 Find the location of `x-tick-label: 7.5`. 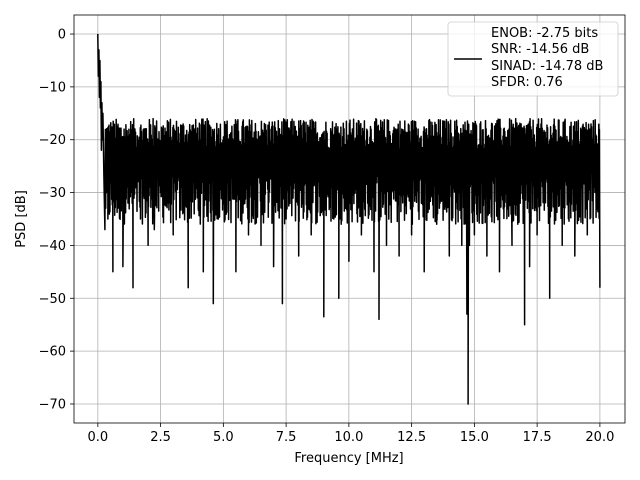

x-tick-label: 7.5 is located at coordinates (286, 437).